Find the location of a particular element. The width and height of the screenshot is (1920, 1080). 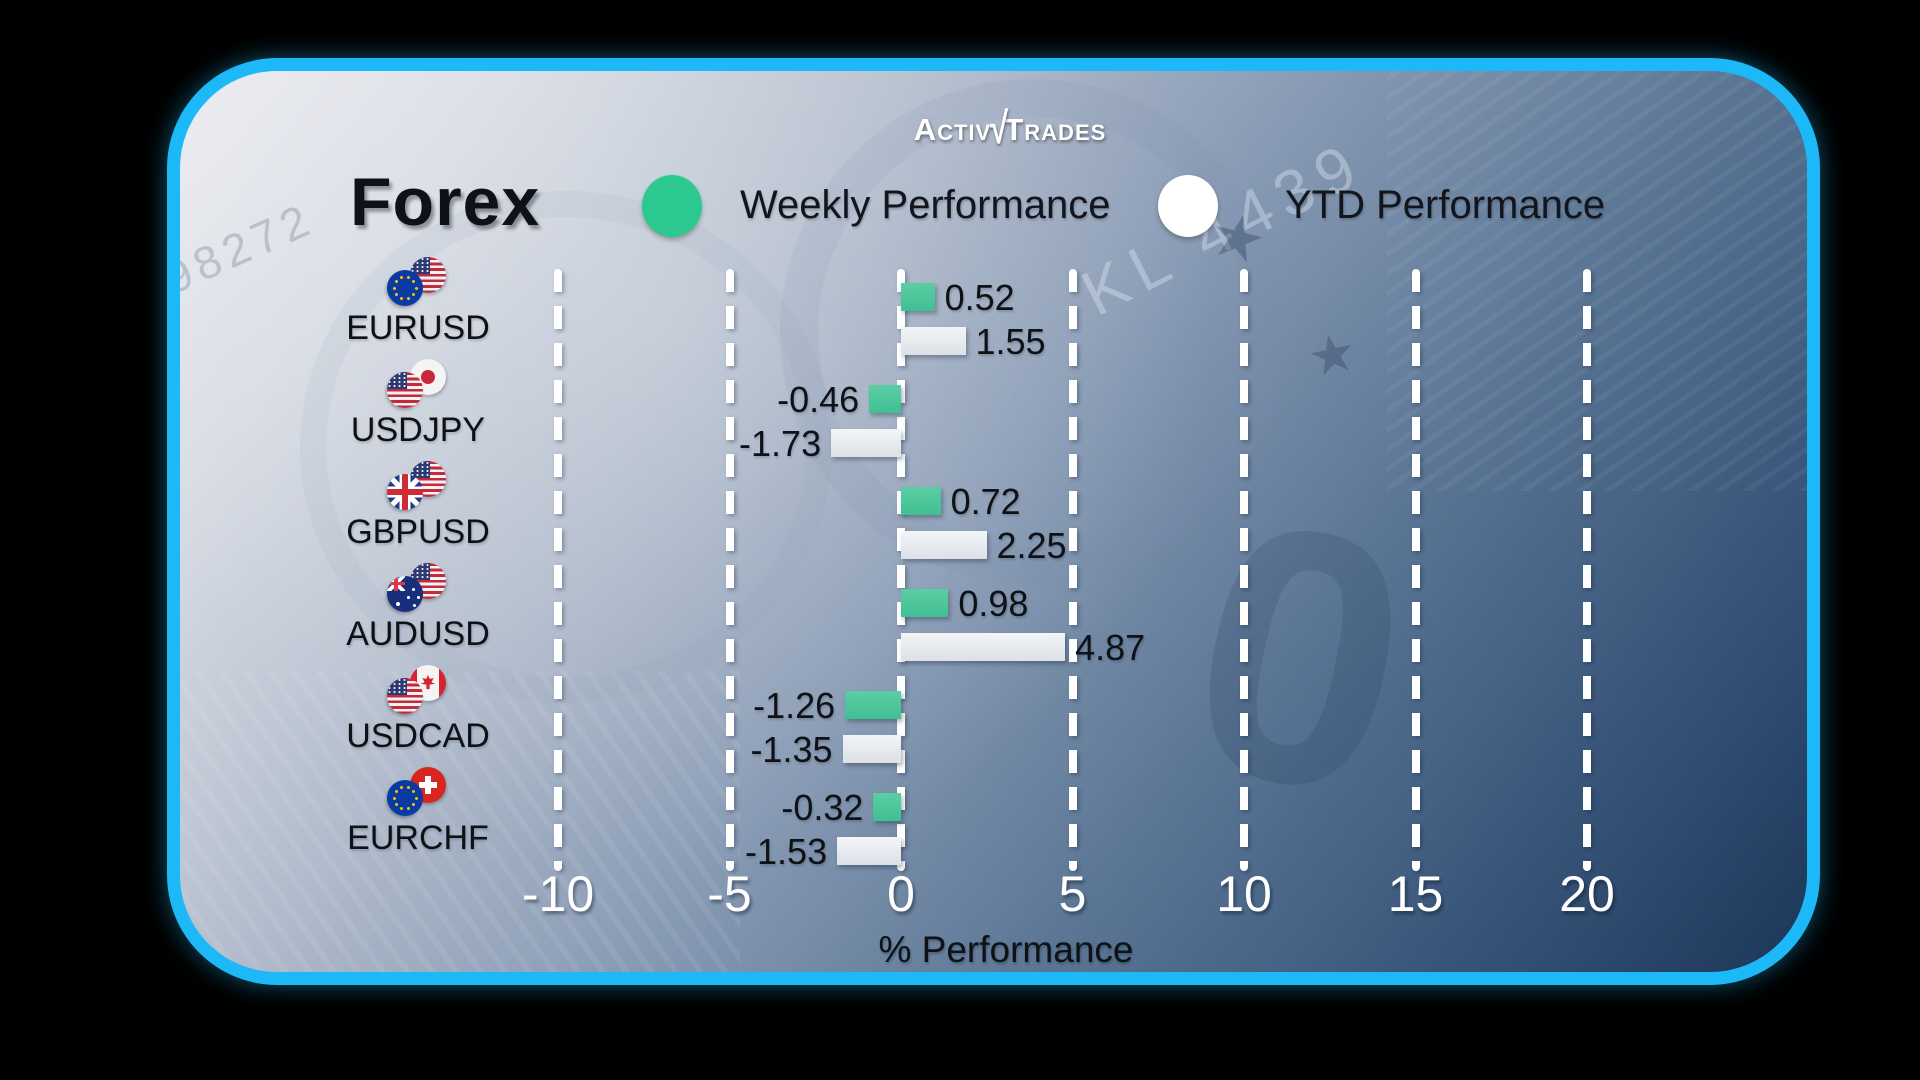

x-tick-label--10: -10 is located at coordinates (558, 894).